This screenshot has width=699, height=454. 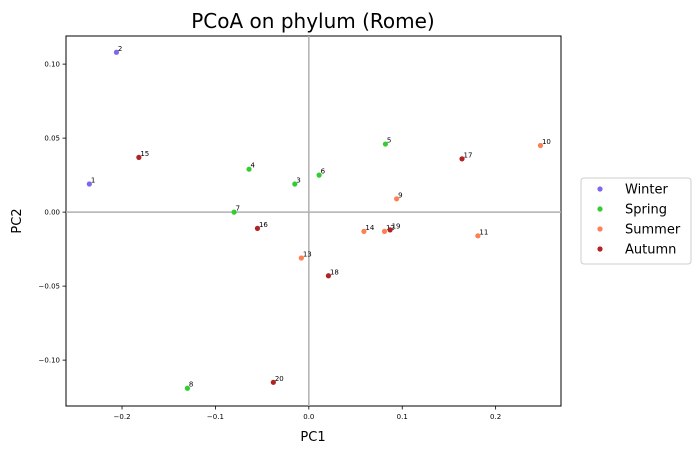 I want to click on y-tick-label: 0.05, so click(x=52, y=139).